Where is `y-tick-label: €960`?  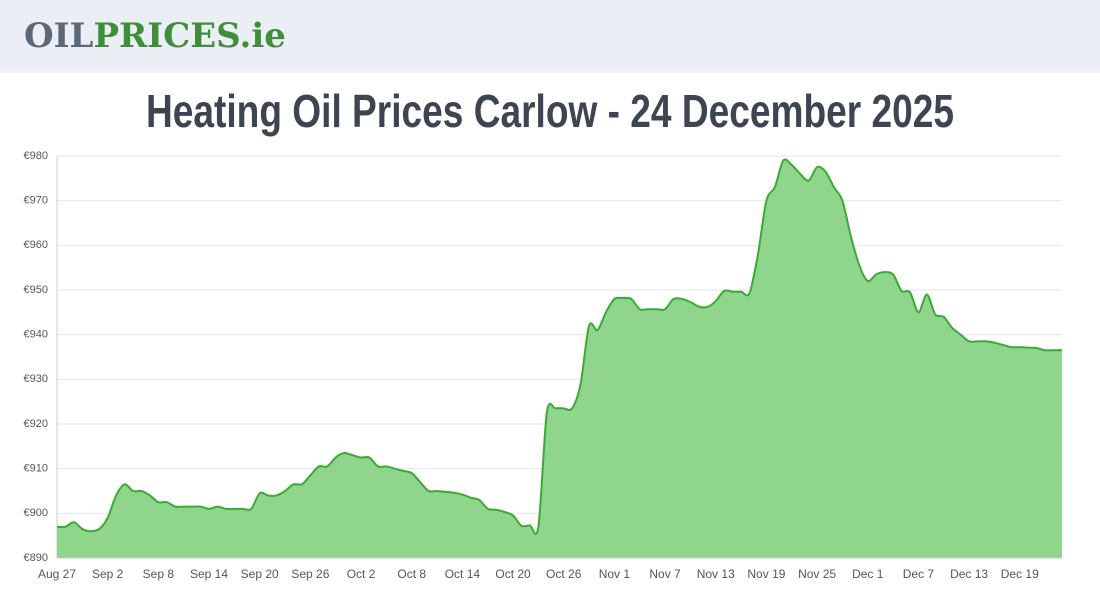 y-tick-label: €960 is located at coordinates (36, 245).